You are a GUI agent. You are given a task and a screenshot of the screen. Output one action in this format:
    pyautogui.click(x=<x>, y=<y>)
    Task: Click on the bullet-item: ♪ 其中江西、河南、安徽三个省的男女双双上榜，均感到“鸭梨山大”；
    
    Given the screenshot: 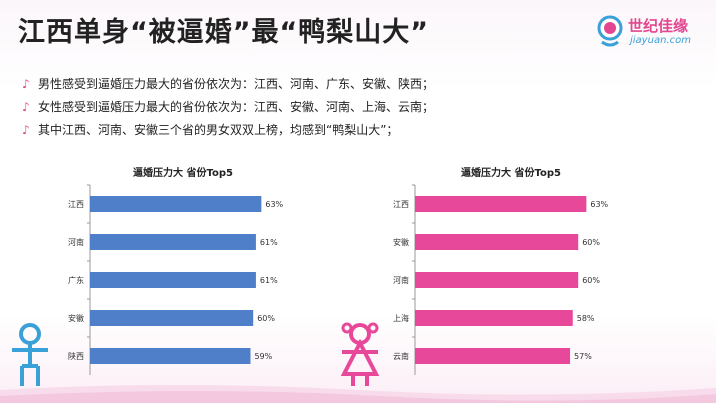 What is the action you would take?
    pyautogui.click(x=228, y=129)
    